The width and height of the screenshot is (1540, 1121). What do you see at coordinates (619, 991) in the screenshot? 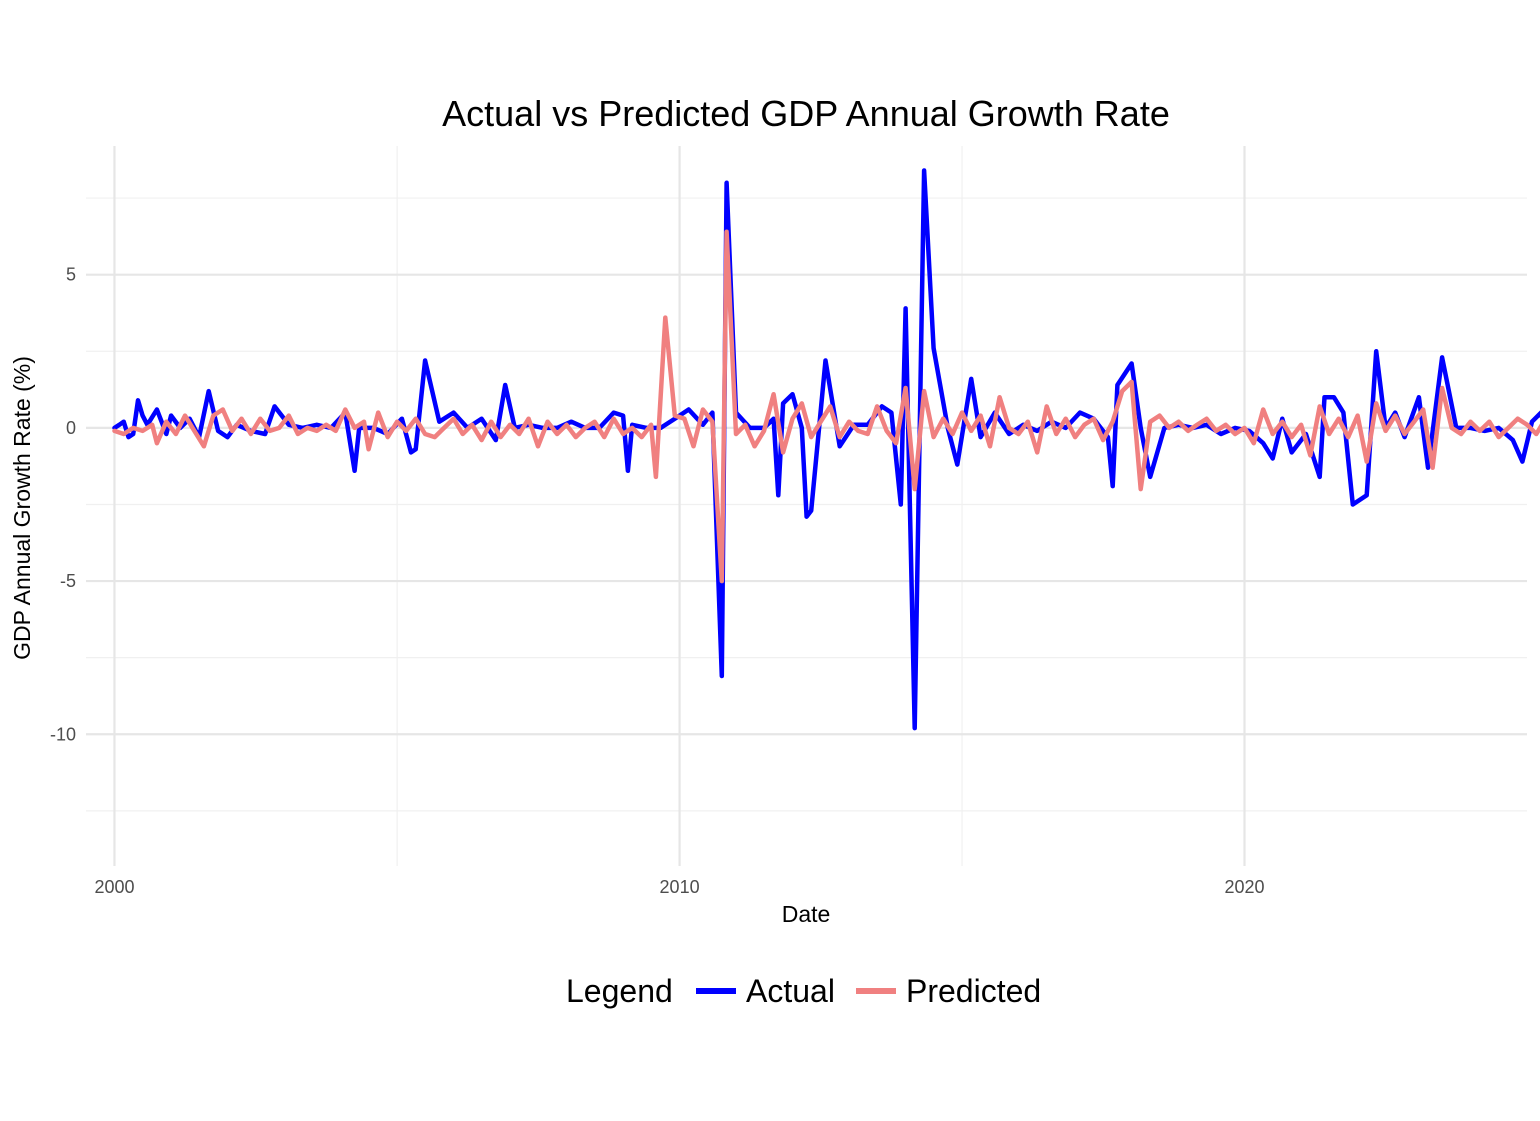
I see `legend-title: Legend` at bounding box center [619, 991].